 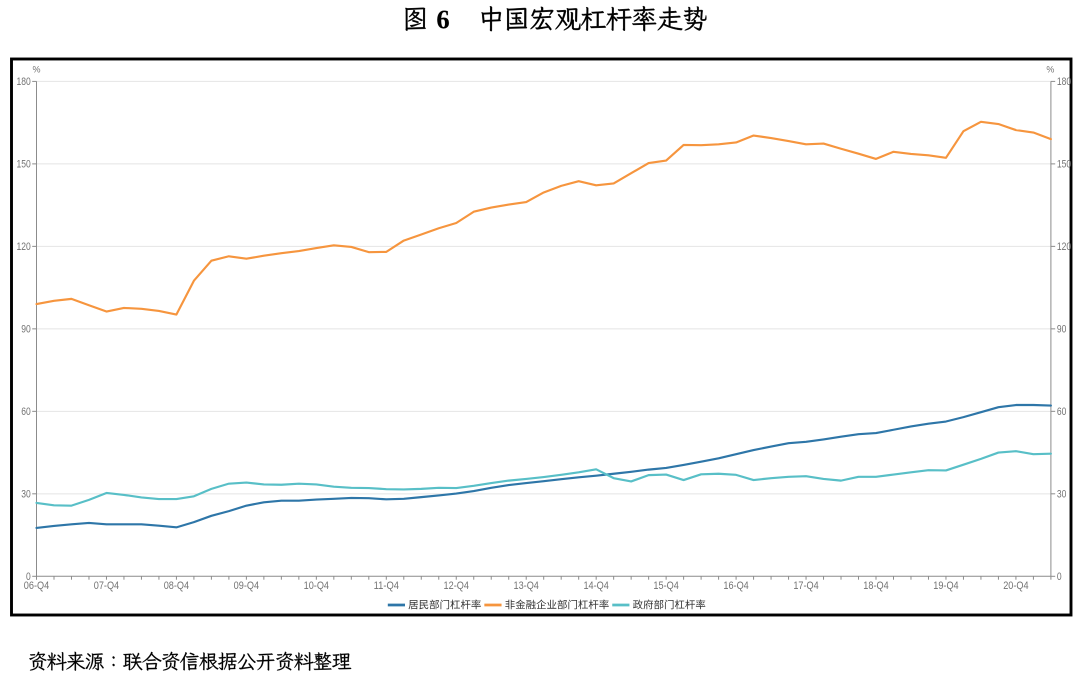 I want to click on x-label-14-Q4: 14-Q4, so click(x=595, y=586).